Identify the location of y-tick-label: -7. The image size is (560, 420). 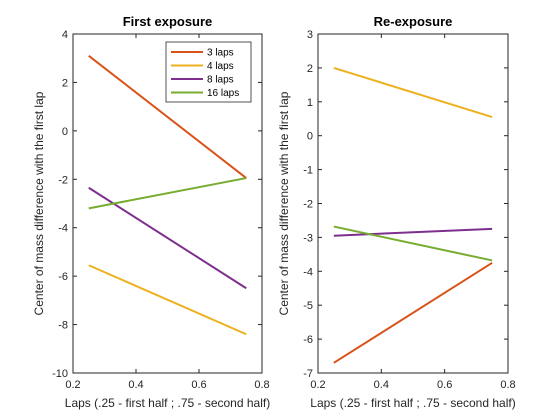
(308, 374).